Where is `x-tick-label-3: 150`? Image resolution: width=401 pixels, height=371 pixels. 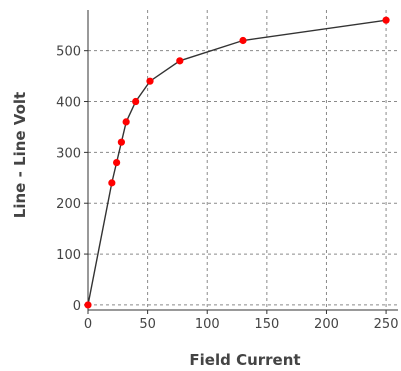 x-tick-label-3: 150 is located at coordinates (266, 324).